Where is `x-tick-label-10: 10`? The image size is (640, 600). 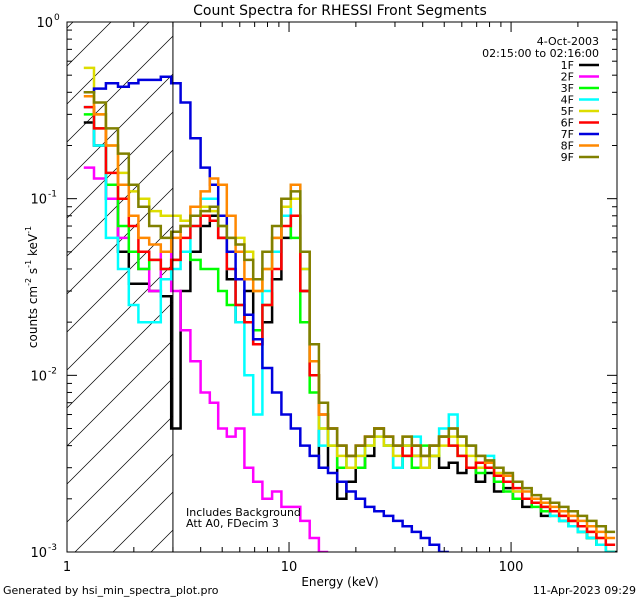 x-tick-label-10: 10 is located at coordinates (289, 567).